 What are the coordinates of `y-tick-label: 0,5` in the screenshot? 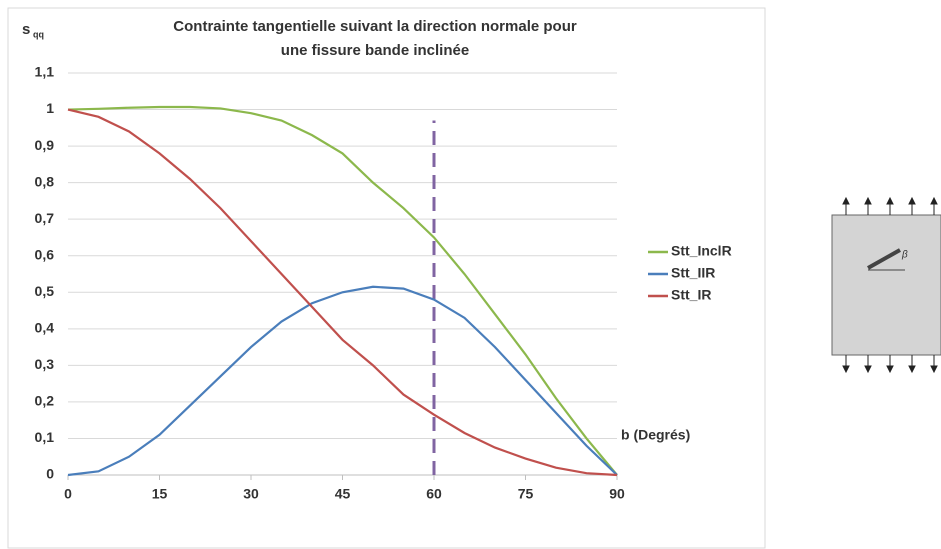 It's located at (45, 291).